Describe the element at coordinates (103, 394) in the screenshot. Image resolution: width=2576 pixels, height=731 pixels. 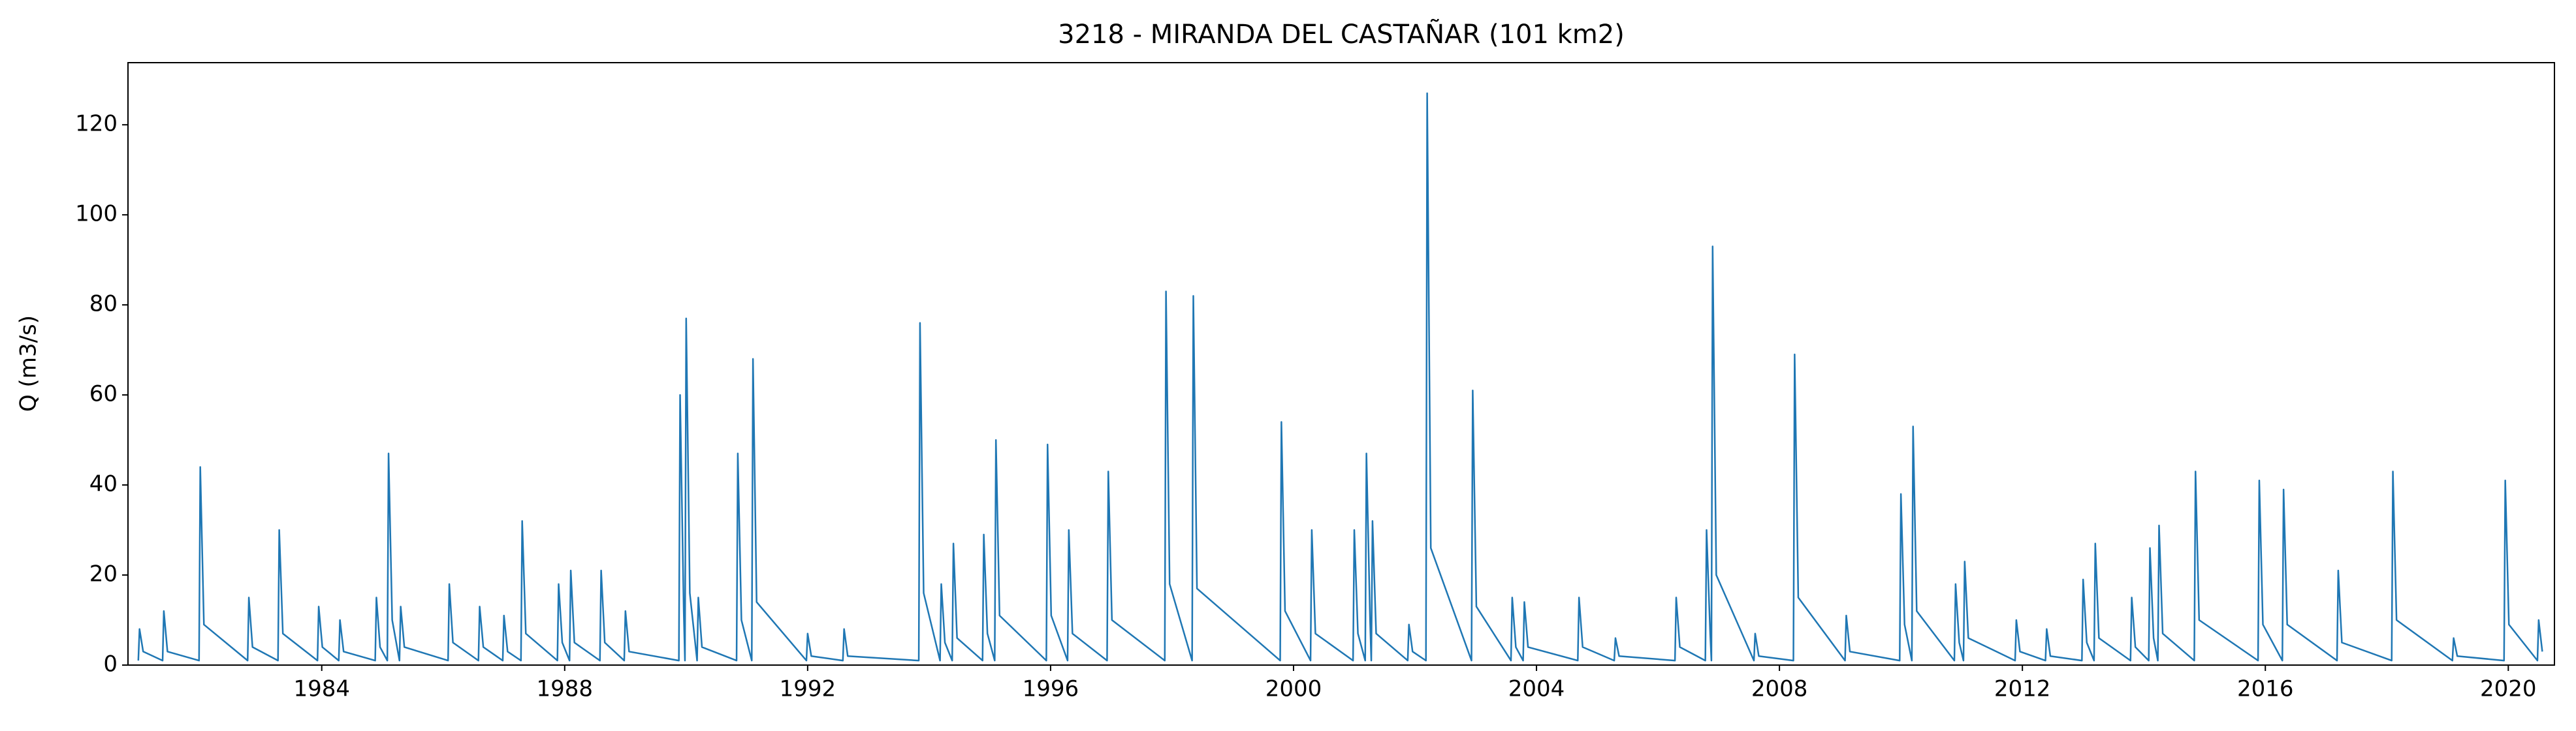
I see `y-tick-label: 60` at that location.